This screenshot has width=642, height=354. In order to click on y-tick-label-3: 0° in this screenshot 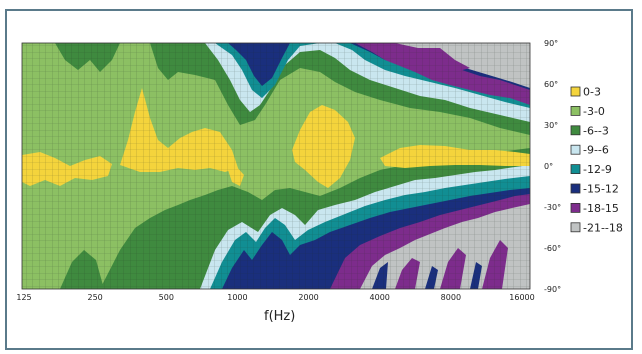, I will do `click(548, 166)`.